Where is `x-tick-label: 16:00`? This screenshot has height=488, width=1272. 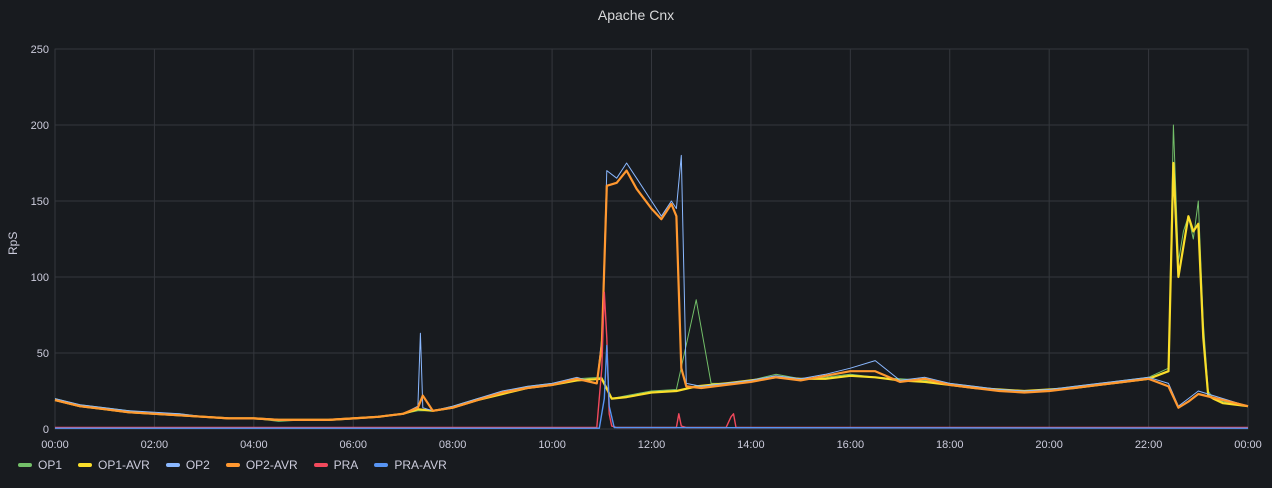
x-tick-label: 16:00 is located at coordinates (851, 445).